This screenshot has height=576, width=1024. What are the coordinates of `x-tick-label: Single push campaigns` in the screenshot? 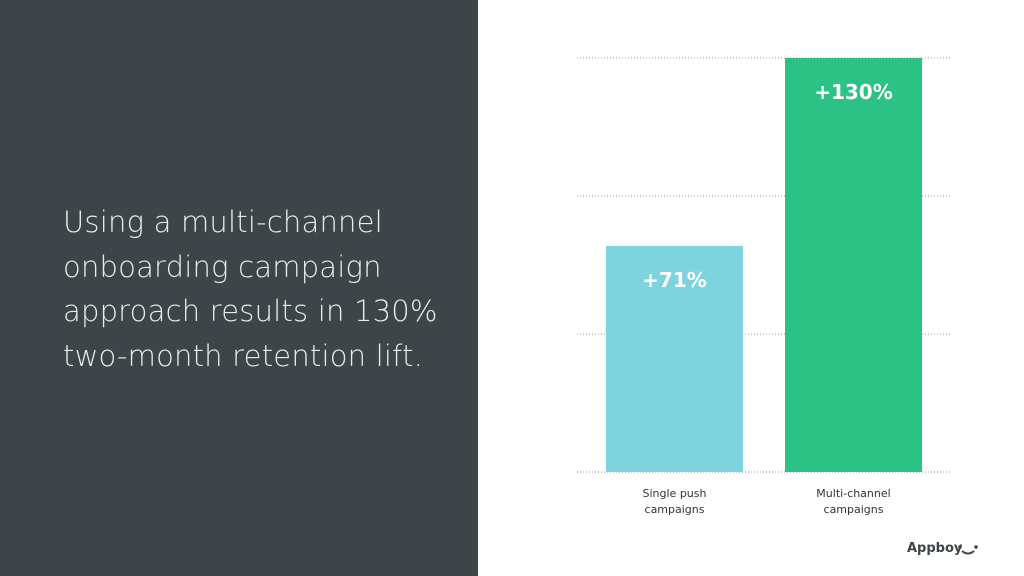 It's located at (674, 501).